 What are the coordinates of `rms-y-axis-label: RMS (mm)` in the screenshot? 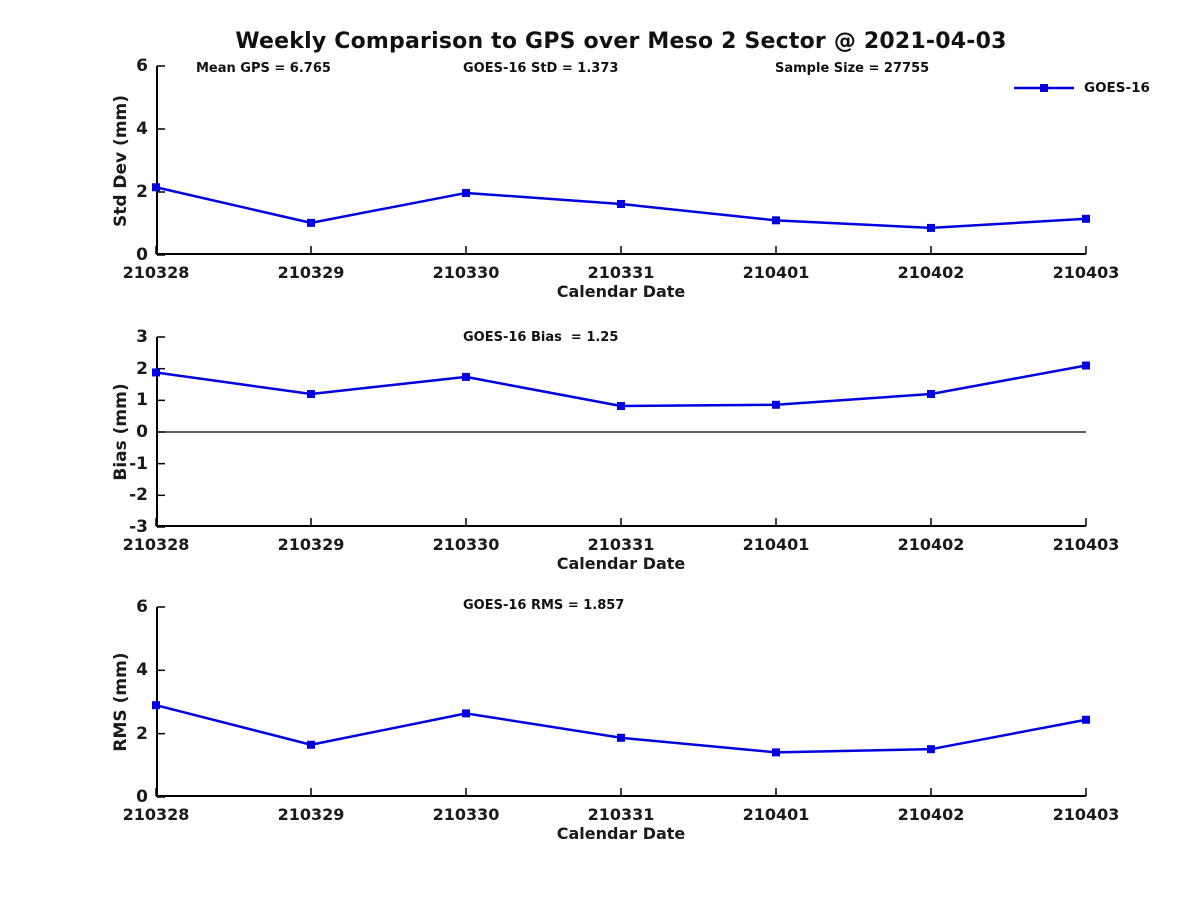 It's located at (121, 702).